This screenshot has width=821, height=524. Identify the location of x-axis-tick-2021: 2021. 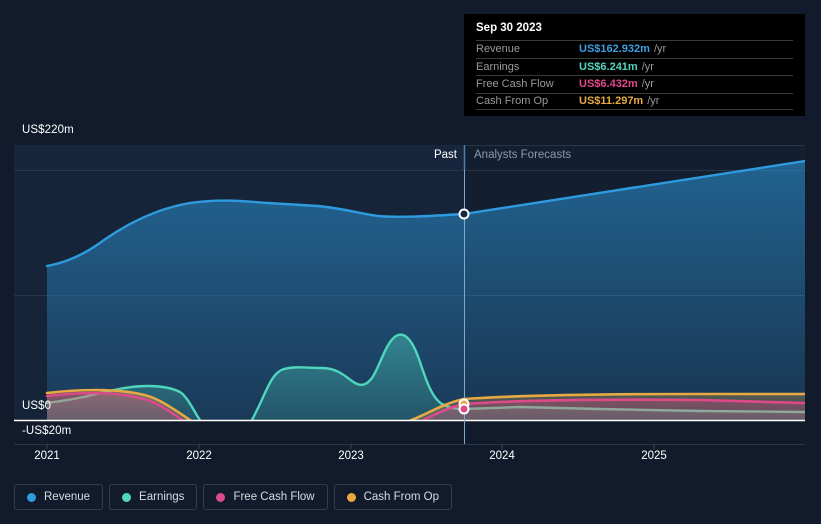
(47, 456).